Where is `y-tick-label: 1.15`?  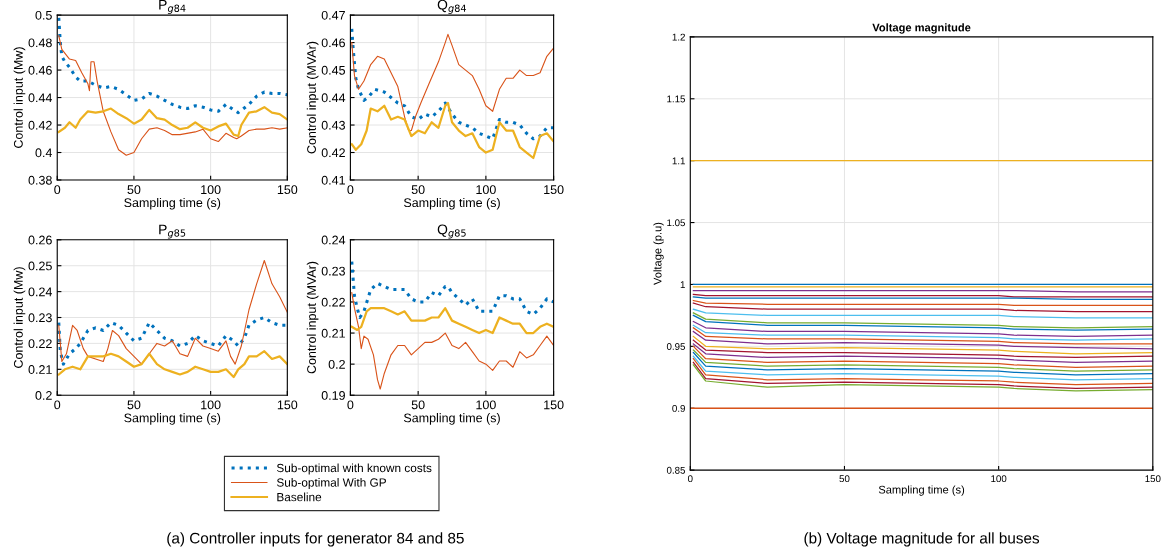
y-tick-label: 1.15 is located at coordinates (676, 99).